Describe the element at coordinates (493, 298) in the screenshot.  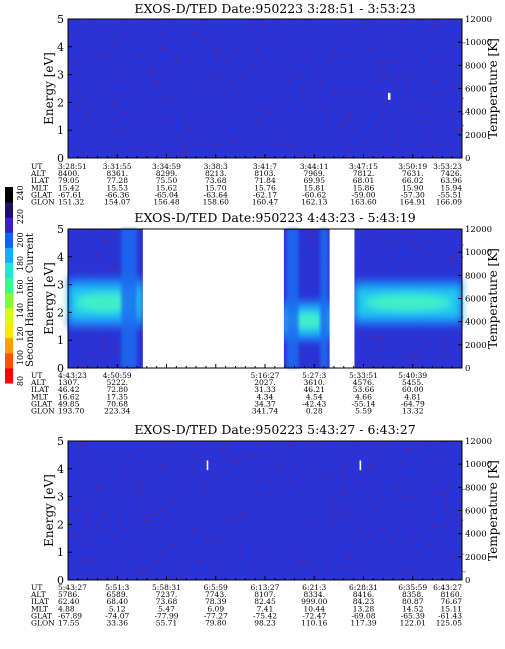
I see `y2-axis-label: Temperature [K]` at that location.